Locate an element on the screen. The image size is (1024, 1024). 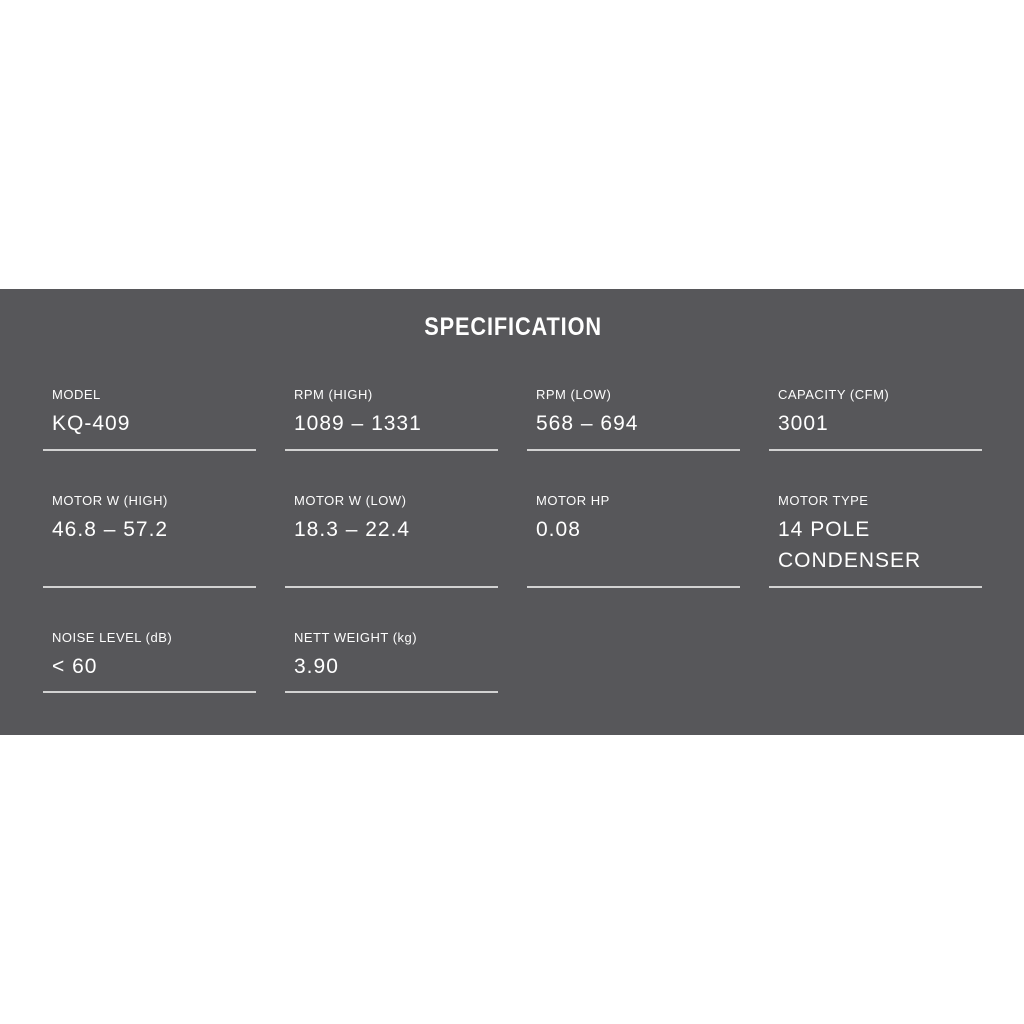
spec-cell-motor-w-high: MOTOR W (HIGH) 46.8 – 57.2 is located at coordinates (149, 540).